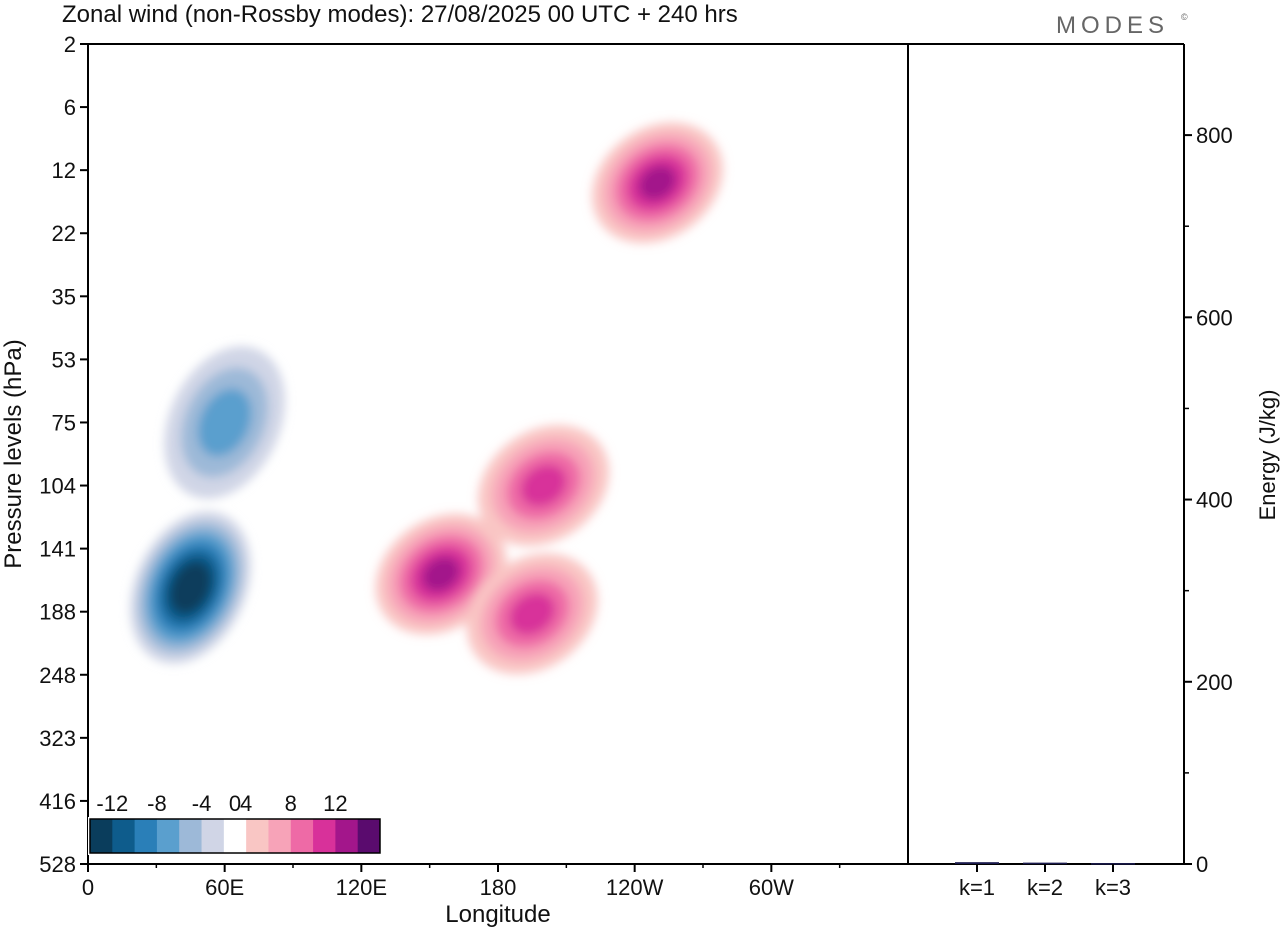 The width and height of the screenshot is (1280, 930). What do you see at coordinates (497, 914) in the screenshot?
I see `x-axis-label: Longitude` at bounding box center [497, 914].